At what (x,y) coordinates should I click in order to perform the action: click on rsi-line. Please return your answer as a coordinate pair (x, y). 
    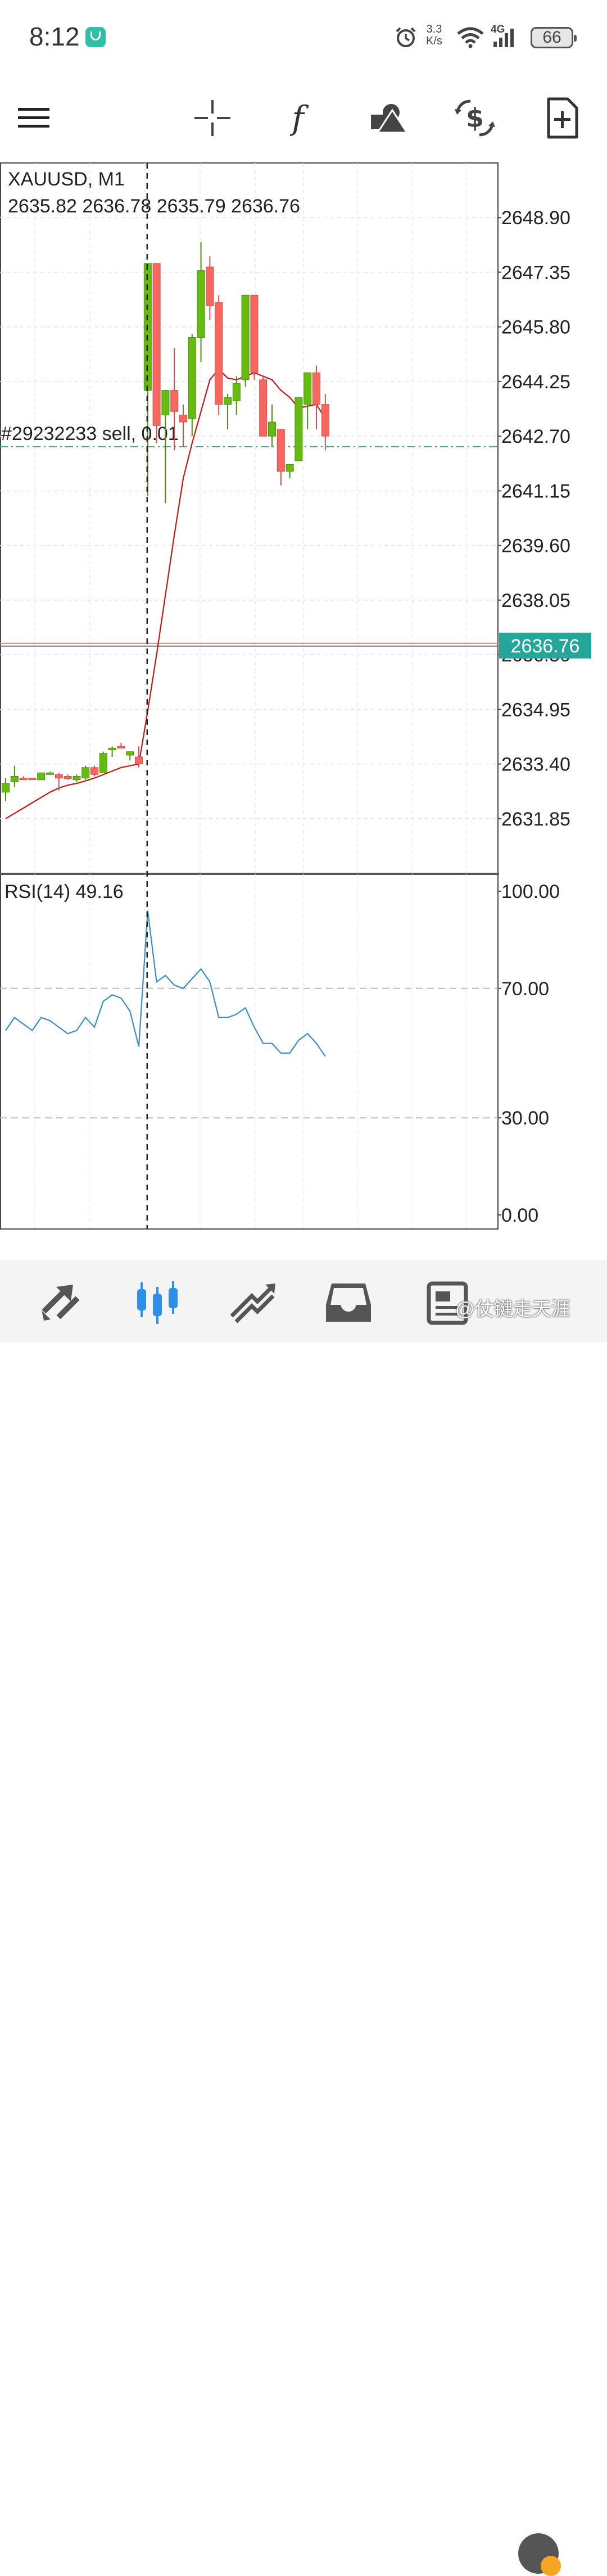
    Looking at the image, I should click on (165, 983).